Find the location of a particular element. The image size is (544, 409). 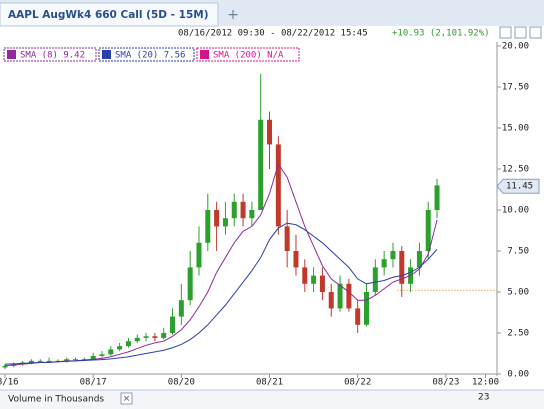

change-text: +10.93 (2,101.92%) is located at coordinates (441, 34).